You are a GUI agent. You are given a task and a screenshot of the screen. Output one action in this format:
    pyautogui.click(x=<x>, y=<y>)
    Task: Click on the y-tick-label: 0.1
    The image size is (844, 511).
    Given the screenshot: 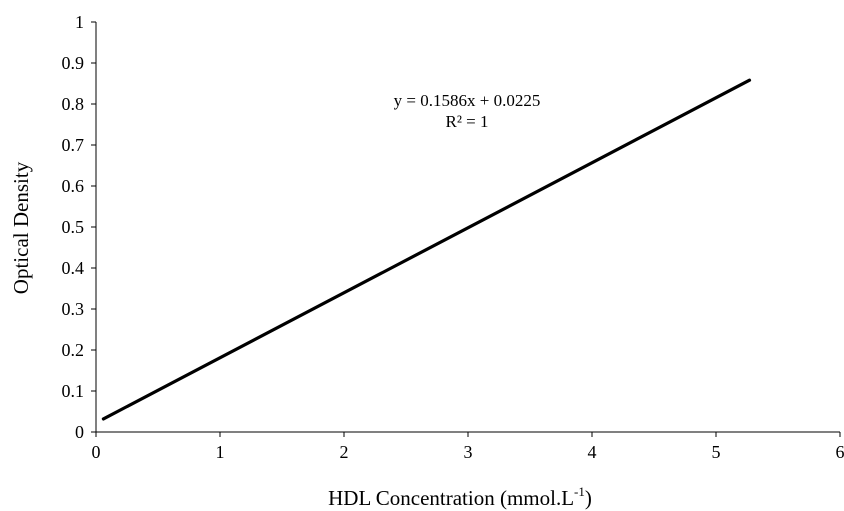 What is the action you would take?
    pyautogui.click(x=73, y=391)
    